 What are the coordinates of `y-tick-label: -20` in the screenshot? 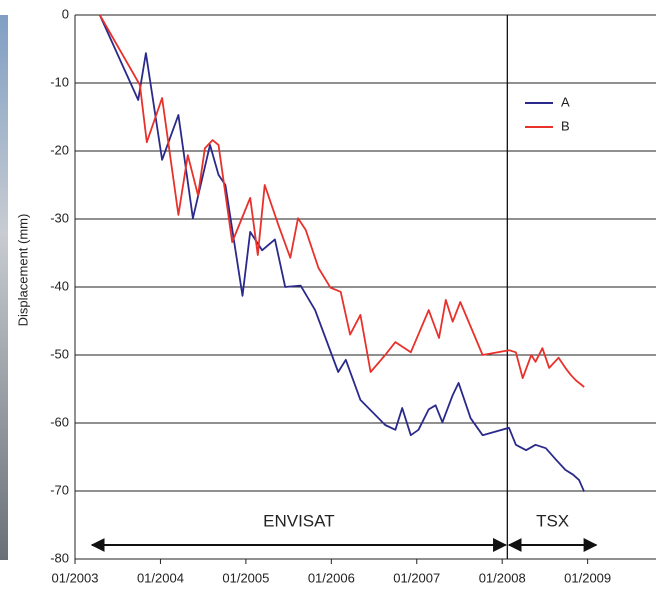 It's located at (59, 149).